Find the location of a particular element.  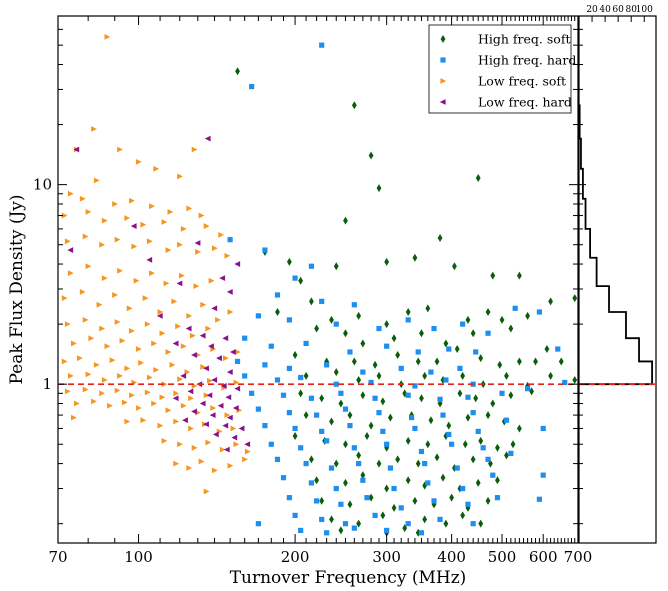

histogram-x-tick-label: 20 is located at coordinates (592, 10).